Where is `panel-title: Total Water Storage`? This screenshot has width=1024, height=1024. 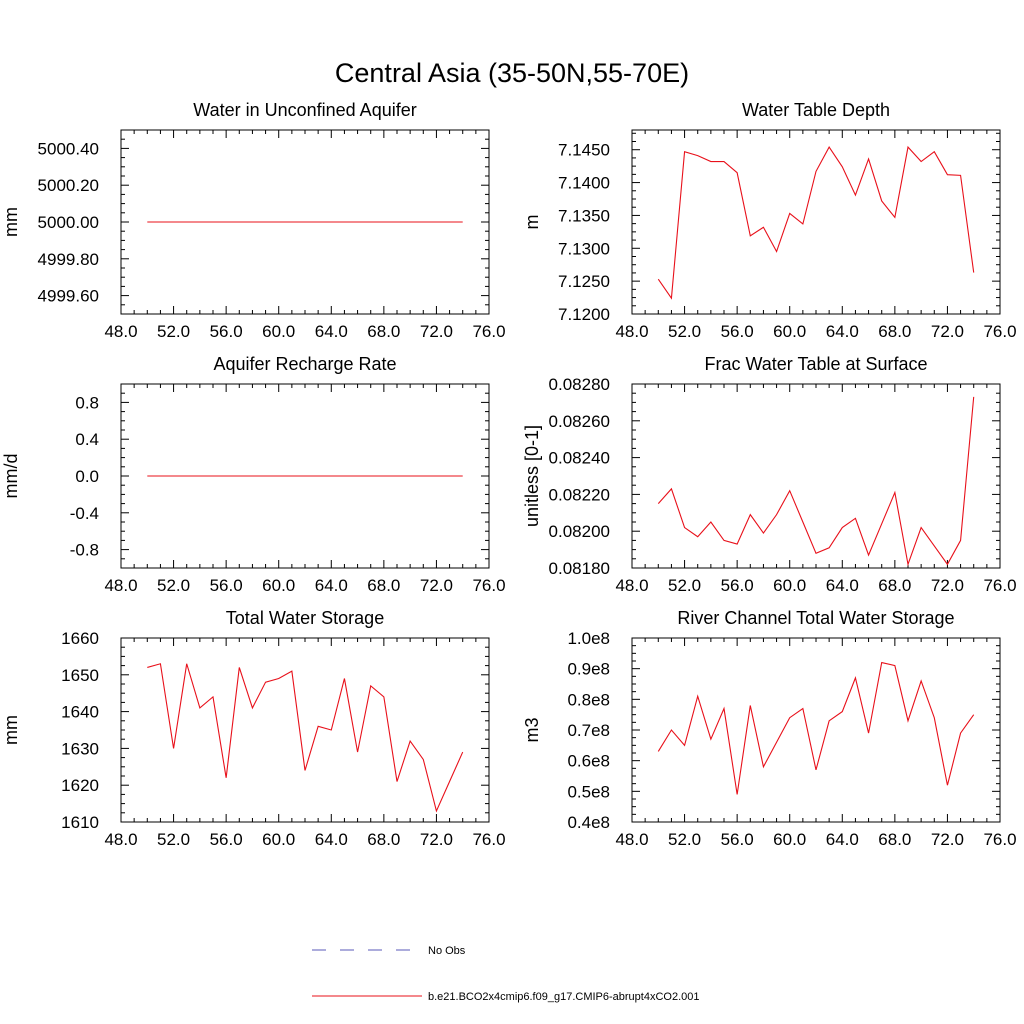
panel-title: Total Water Storage is located at coordinates (305, 618).